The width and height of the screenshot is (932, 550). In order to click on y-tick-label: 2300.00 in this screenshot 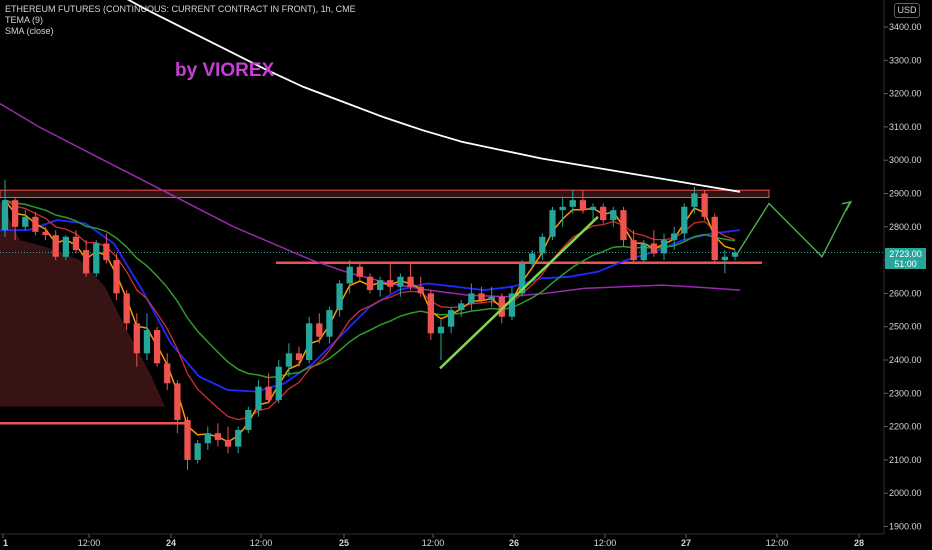, I will do `click(905, 393)`.